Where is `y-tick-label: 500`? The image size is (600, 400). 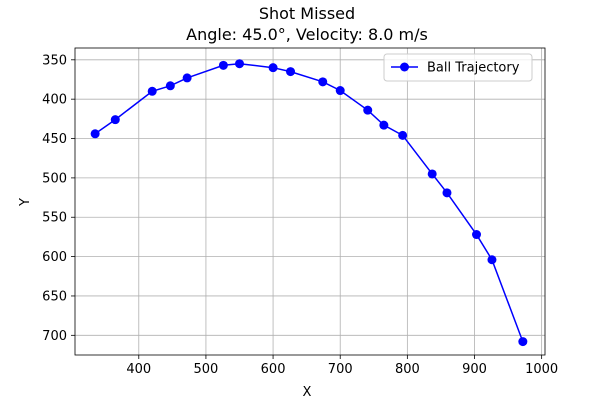 y-tick-label: 500 is located at coordinates (54, 178).